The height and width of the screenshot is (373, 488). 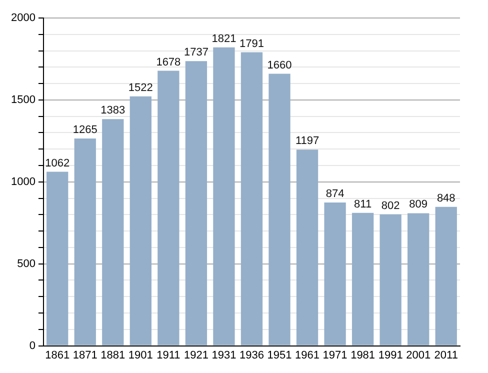 I want to click on x-tick-label: 1971, so click(x=335, y=355).